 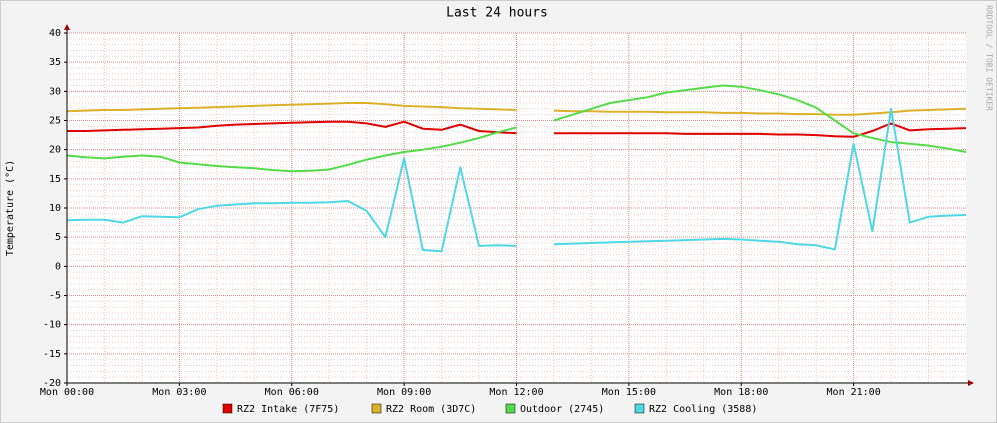 What do you see at coordinates (741, 392) in the screenshot?
I see `x-tick-label: Mon 18:00` at bounding box center [741, 392].